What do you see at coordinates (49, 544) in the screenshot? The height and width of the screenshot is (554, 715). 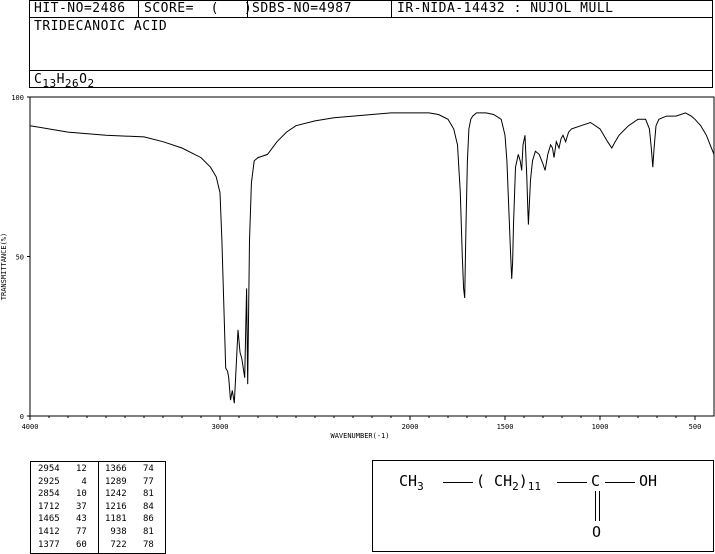 I see `peak-wavenumber: 1377` at bounding box center [49, 544].